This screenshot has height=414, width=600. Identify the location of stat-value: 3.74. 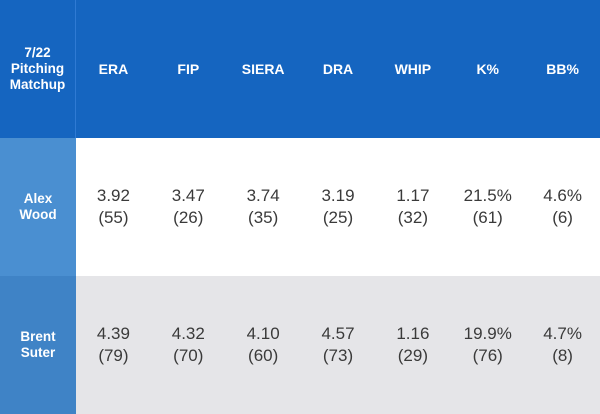
(263, 195).